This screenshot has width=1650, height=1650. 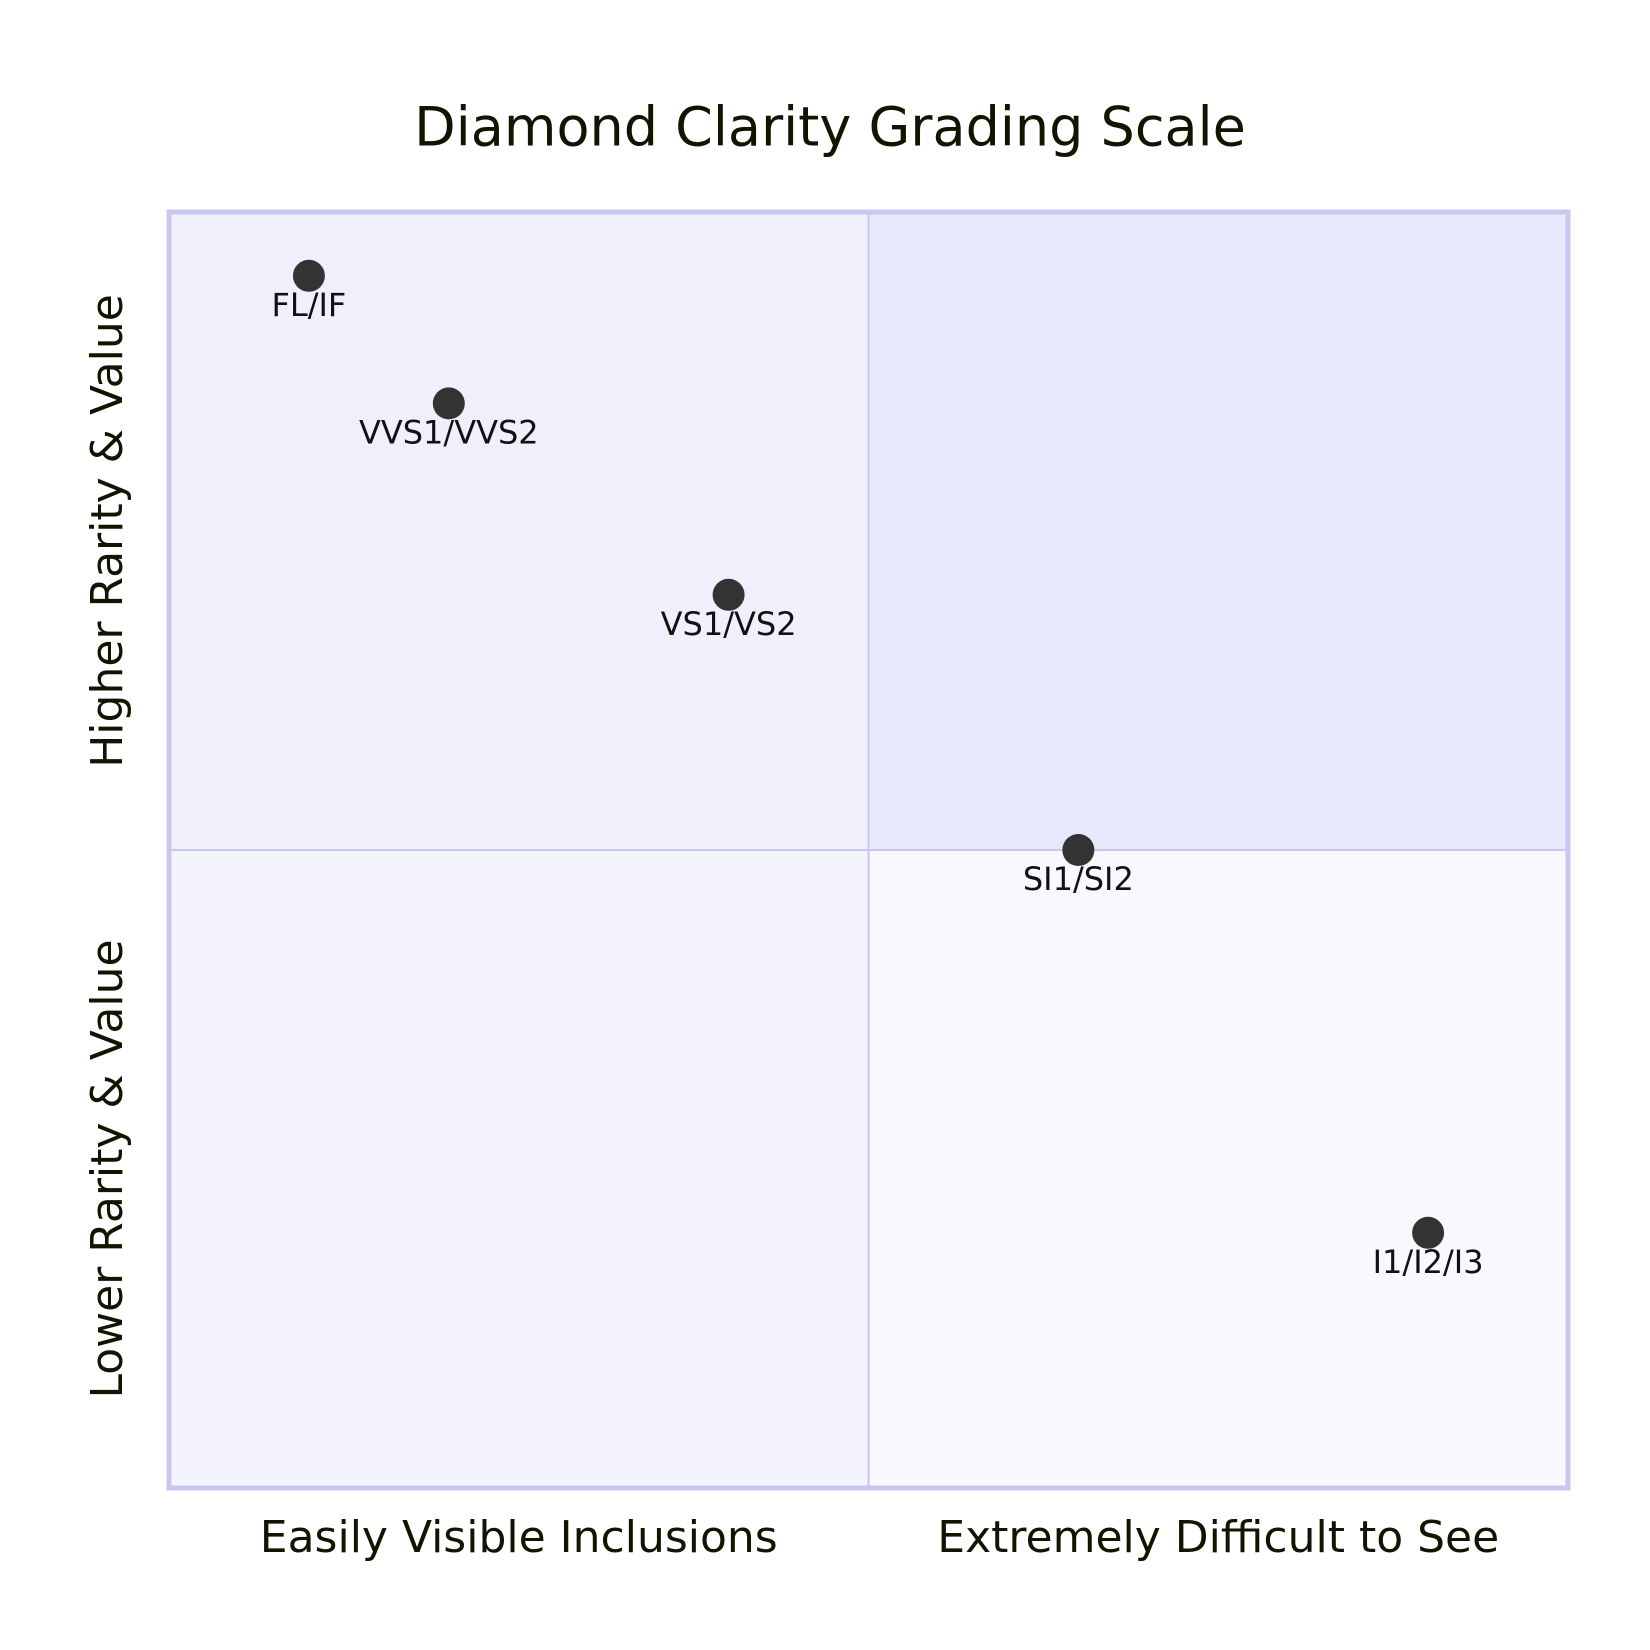 What do you see at coordinates (1428, 1262) in the screenshot?
I see `point-label: I1/I2/I3` at bounding box center [1428, 1262].